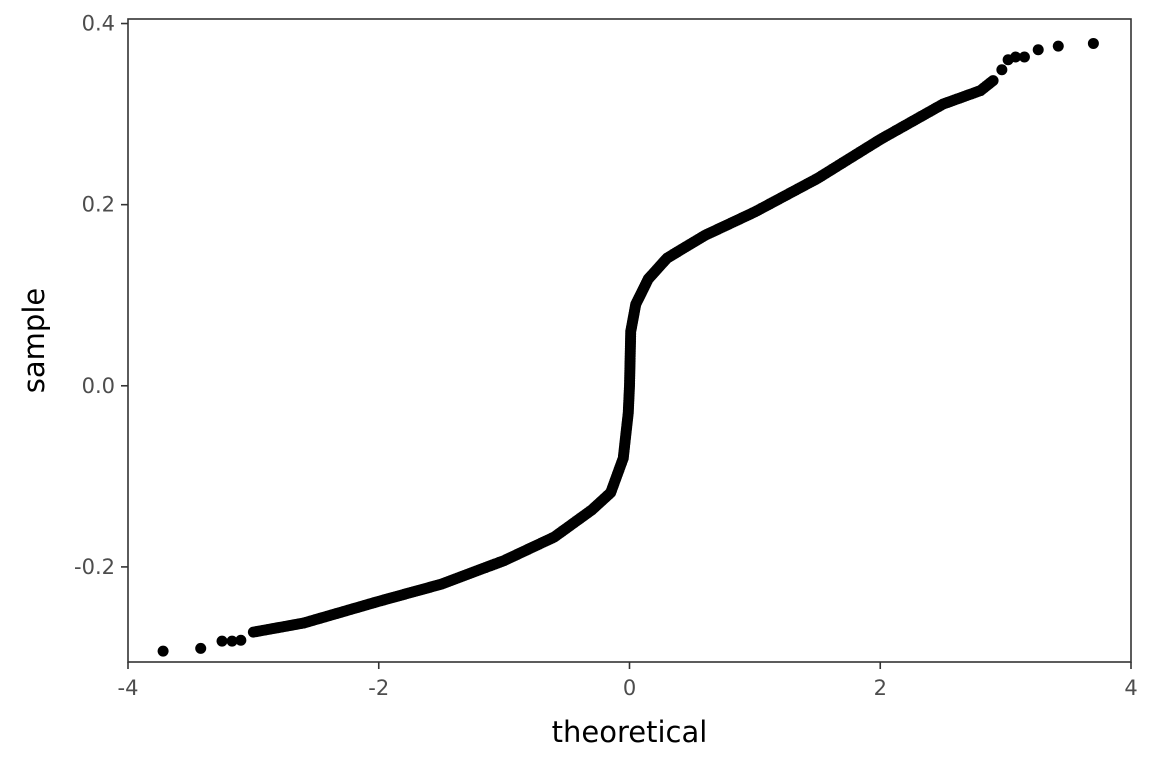 The image size is (1152, 768). What do you see at coordinates (98, 24) in the screenshot?
I see `y-tick-label: 0.4` at bounding box center [98, 24].